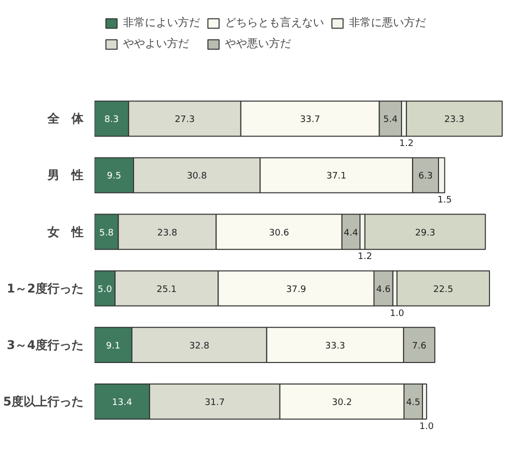  Describe the element at coordinates (296, 289) in the screenshot. I see `data-label: 37.9` at that location.